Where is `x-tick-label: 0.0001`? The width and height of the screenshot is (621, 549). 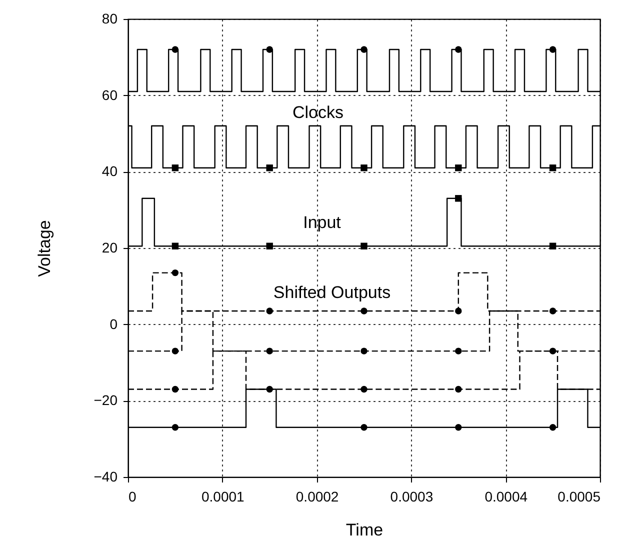 x-tick-label: 0.0001 is located at coordinates (223, 496).